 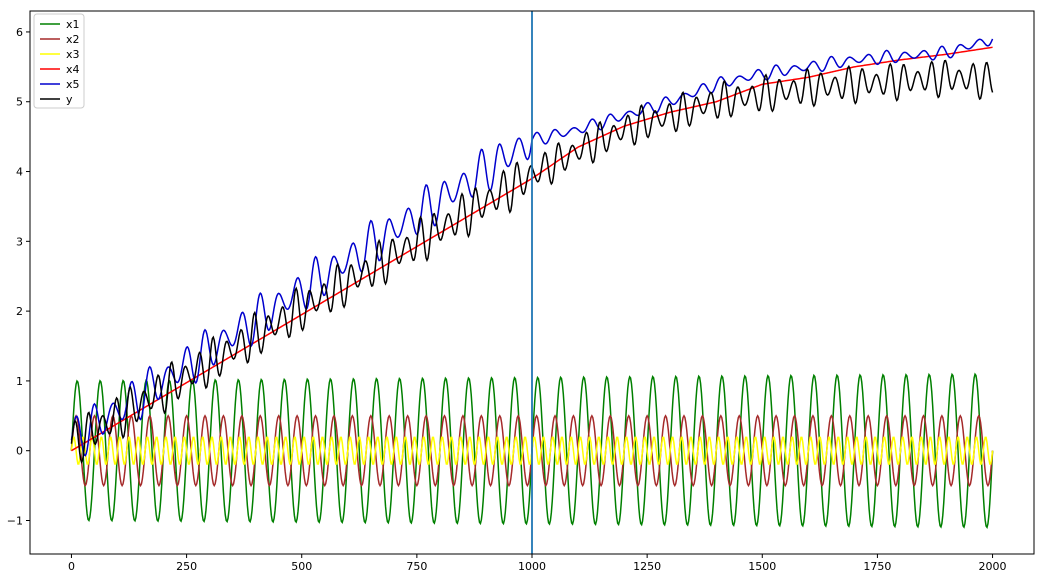 I want to click on y-tick-label: 5, so click(x=19, y=102).